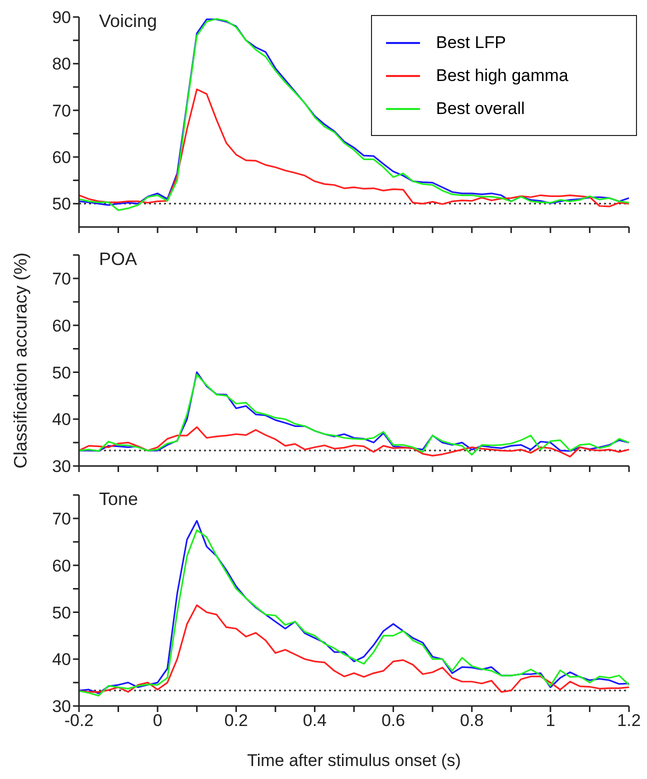 The width and height of the screenshot is (647, 779). I want to click on chart-title: Voicing, so click(128, 21).